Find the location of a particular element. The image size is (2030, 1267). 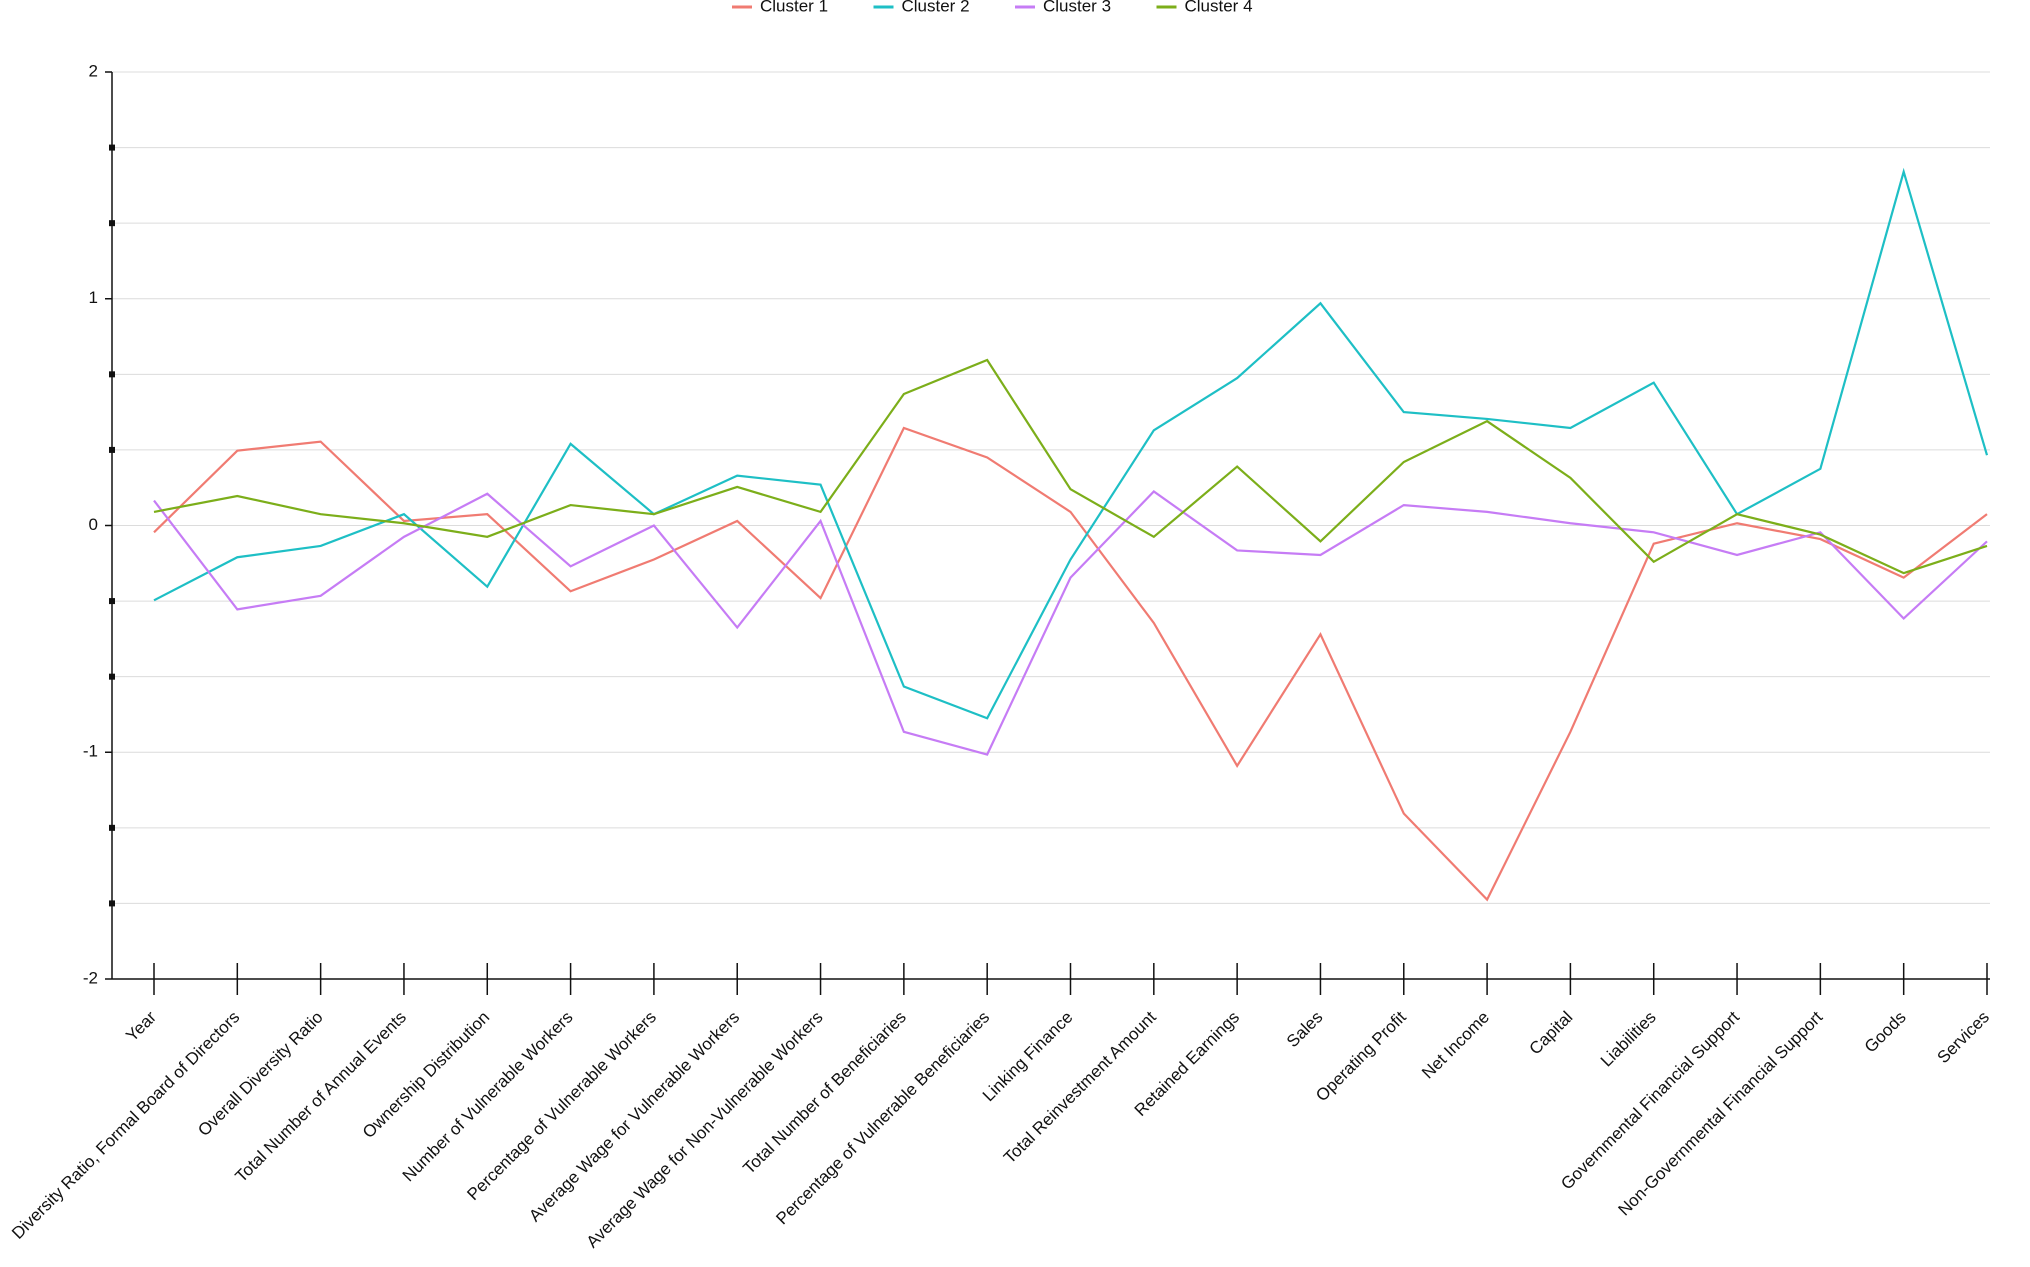

legend-item: Cluster 1 is located at coordinates (780, 7).